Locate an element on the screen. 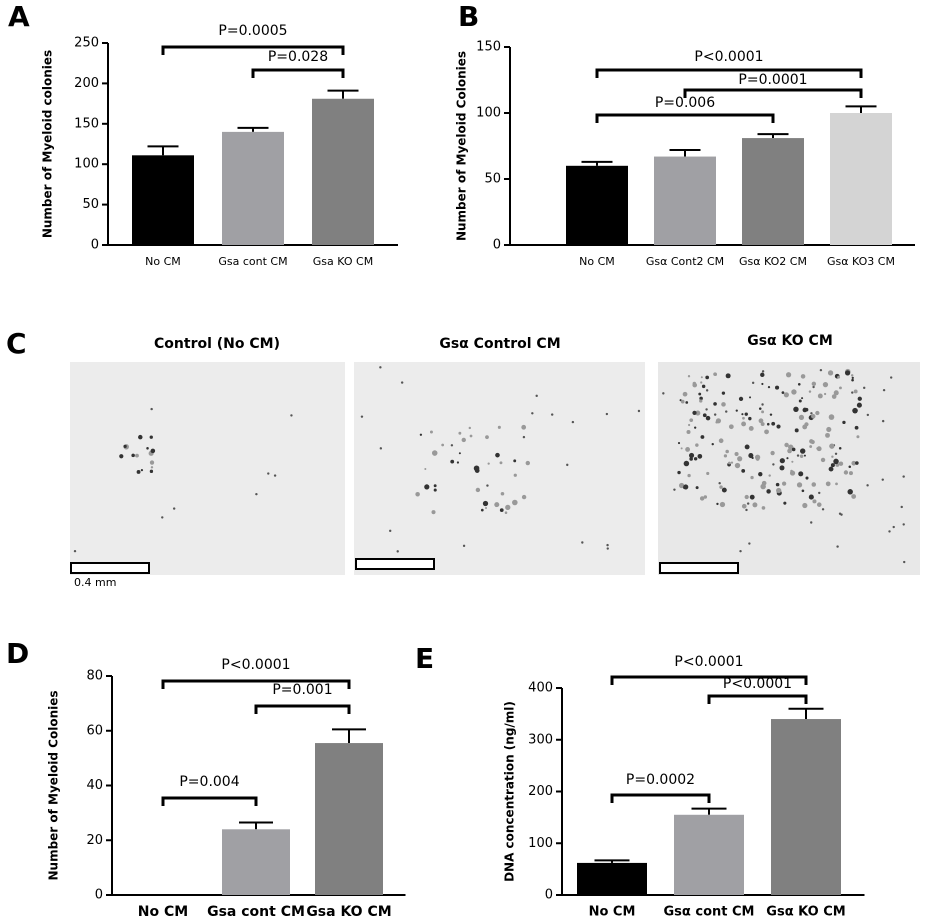 This screenshot has height=920, width=936. x-tick-label: No CM is located at coordinates (163, 912).